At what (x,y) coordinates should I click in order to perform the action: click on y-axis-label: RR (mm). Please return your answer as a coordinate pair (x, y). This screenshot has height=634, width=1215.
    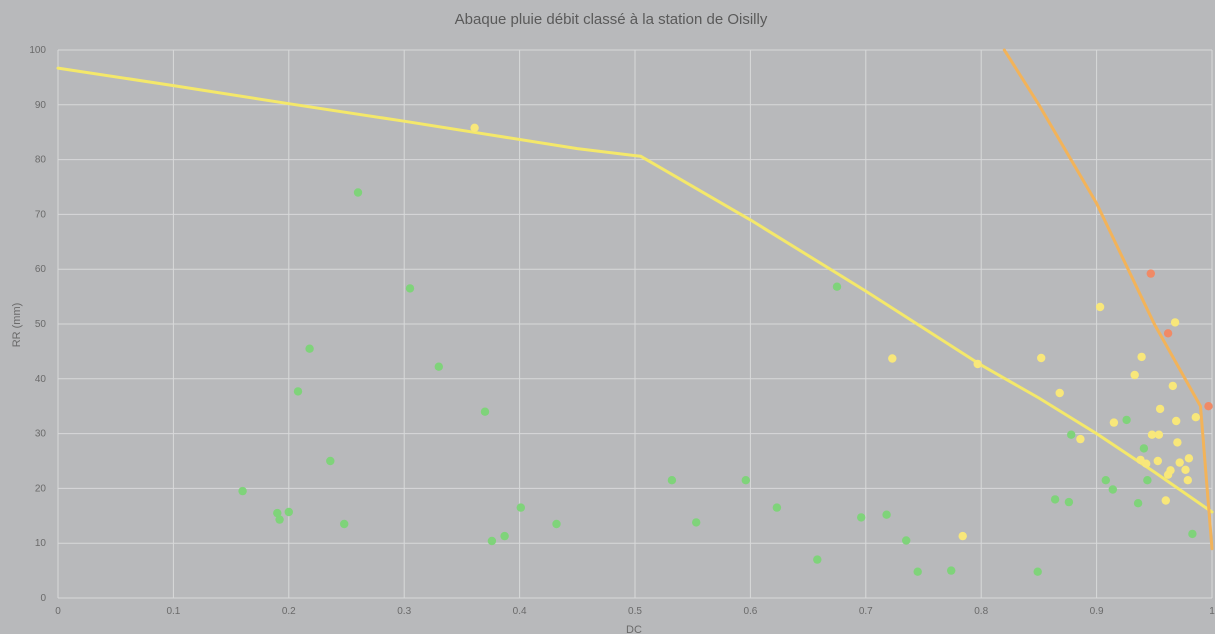
    Looking at the image, I should click on (17, 325).